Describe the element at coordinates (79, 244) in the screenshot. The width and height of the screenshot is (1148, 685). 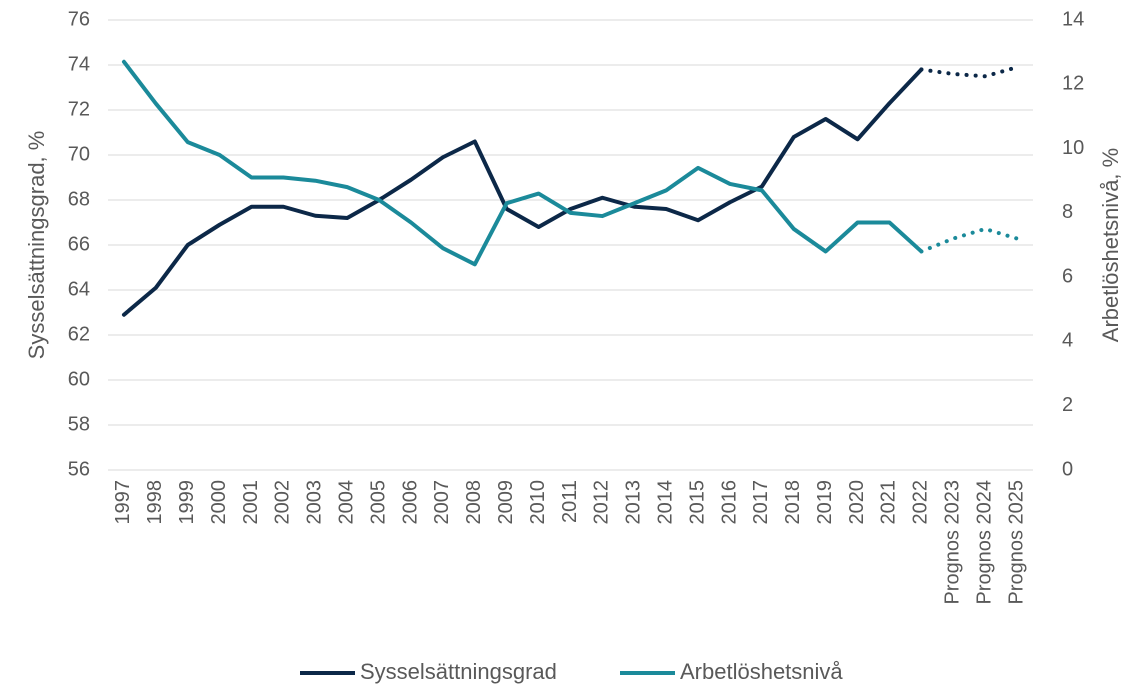
I see `y-tick-label: 66` at that location.